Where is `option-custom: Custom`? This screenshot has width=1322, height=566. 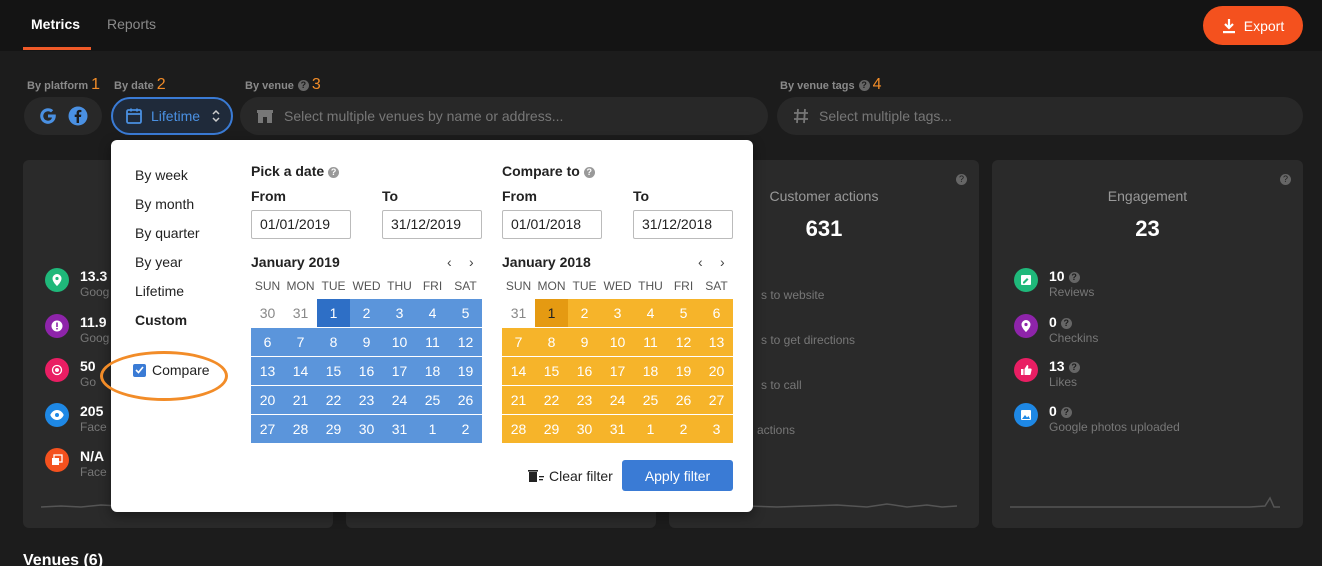 option-custom: Custom is located at coordinates (161, 320).